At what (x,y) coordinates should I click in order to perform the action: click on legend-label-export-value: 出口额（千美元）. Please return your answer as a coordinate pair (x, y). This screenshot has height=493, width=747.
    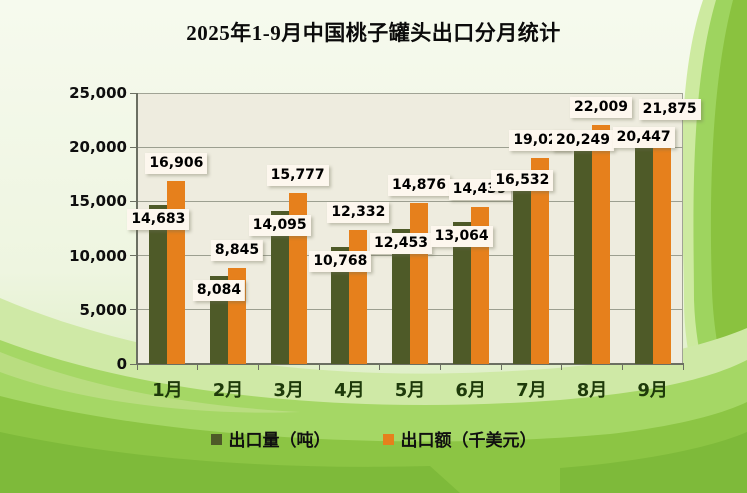
    Looking at the image, I should click on (468, 441).